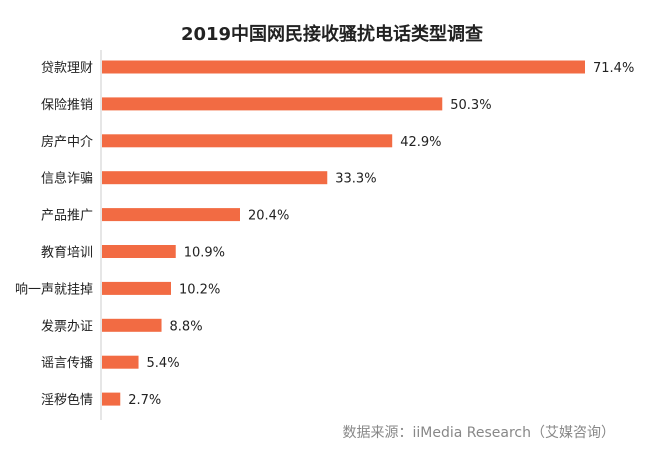 The height and width of the screenshot is (455, 665). What do you see at coordinates (332, 34) in the screenshot?
I see `chart-title: 2019中国网民接收骚扰电话类型调查` at bounding box center [332, 34].